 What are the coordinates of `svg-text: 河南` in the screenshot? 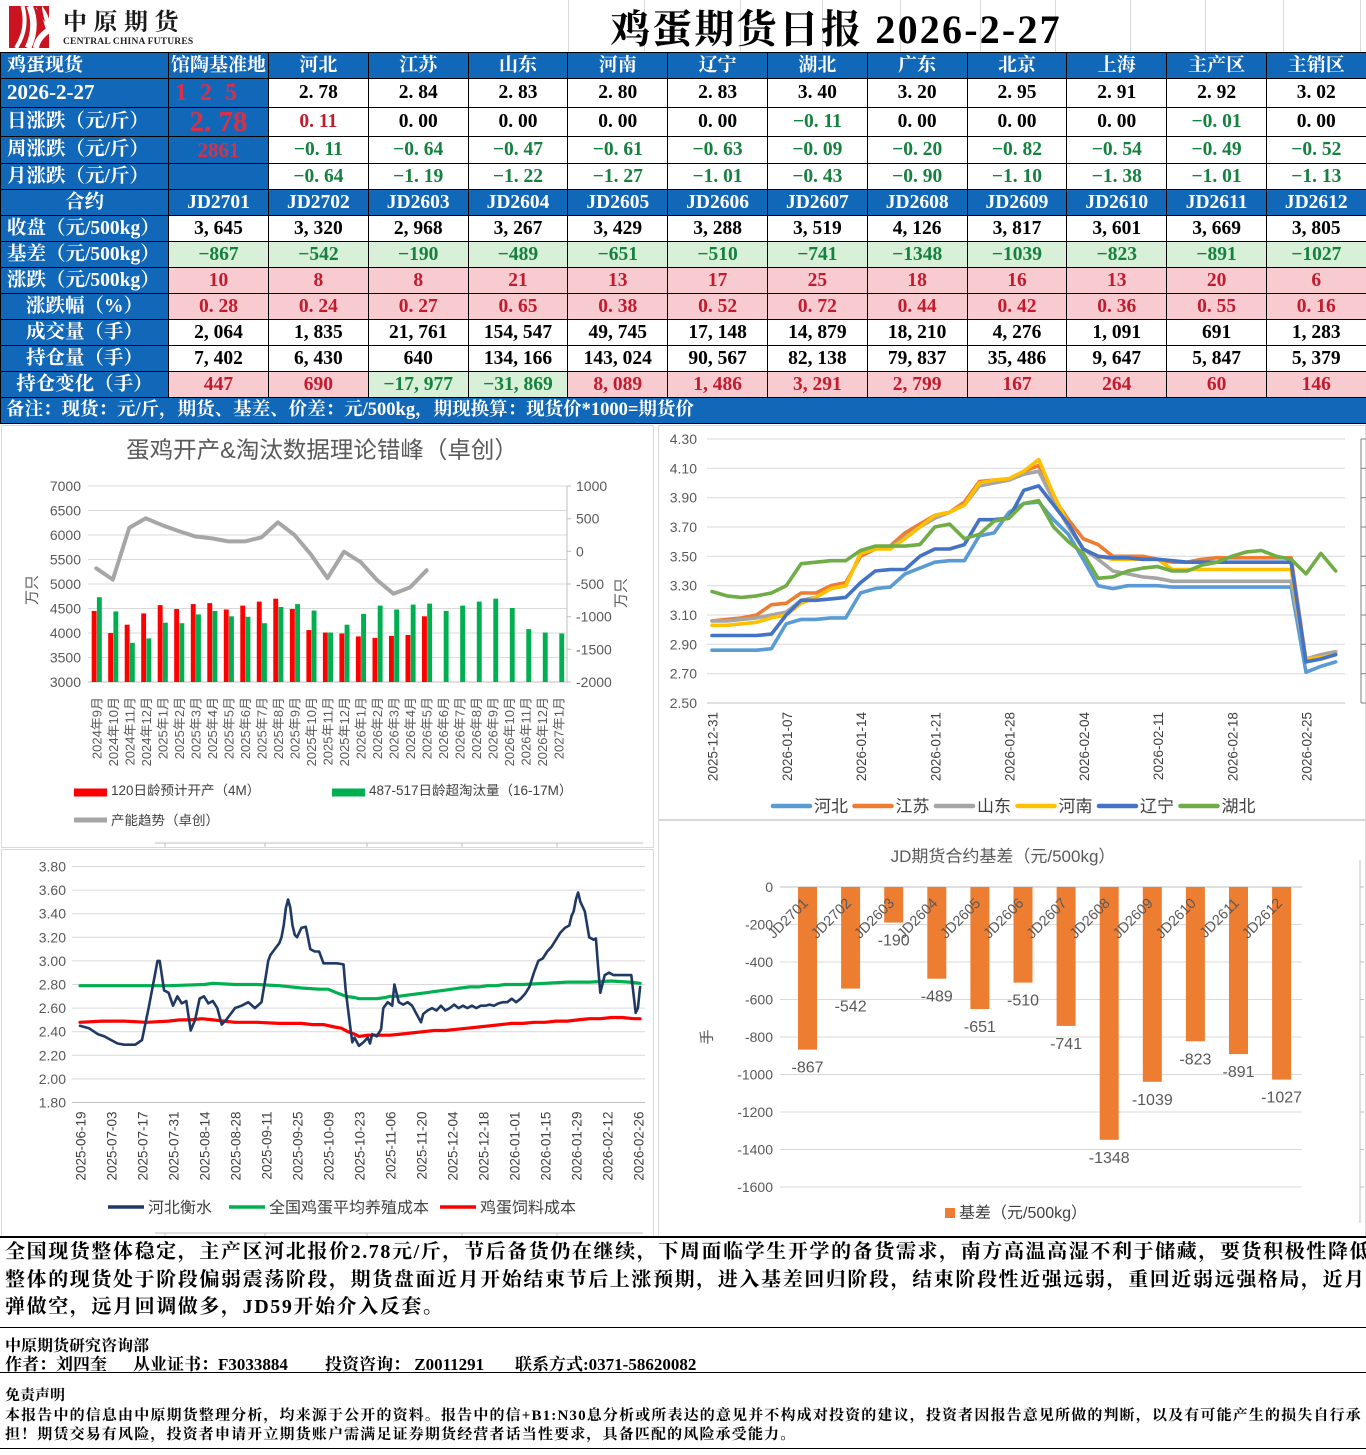 It's located at (1076, 806).